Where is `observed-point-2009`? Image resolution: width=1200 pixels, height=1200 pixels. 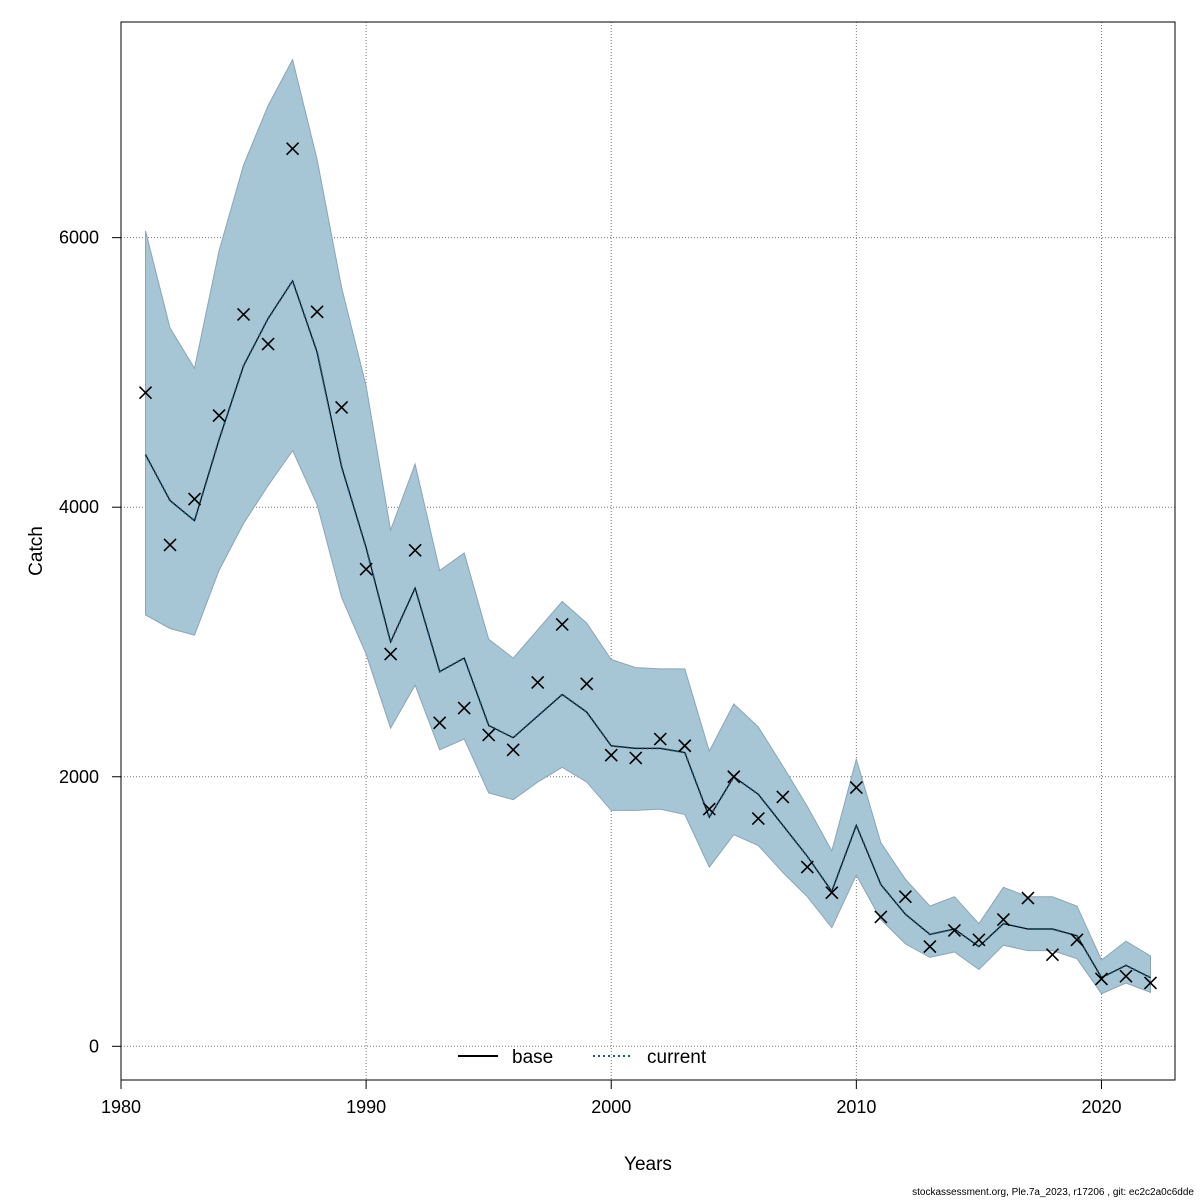 observed-point-2009 is located at coordinates (832, 893).